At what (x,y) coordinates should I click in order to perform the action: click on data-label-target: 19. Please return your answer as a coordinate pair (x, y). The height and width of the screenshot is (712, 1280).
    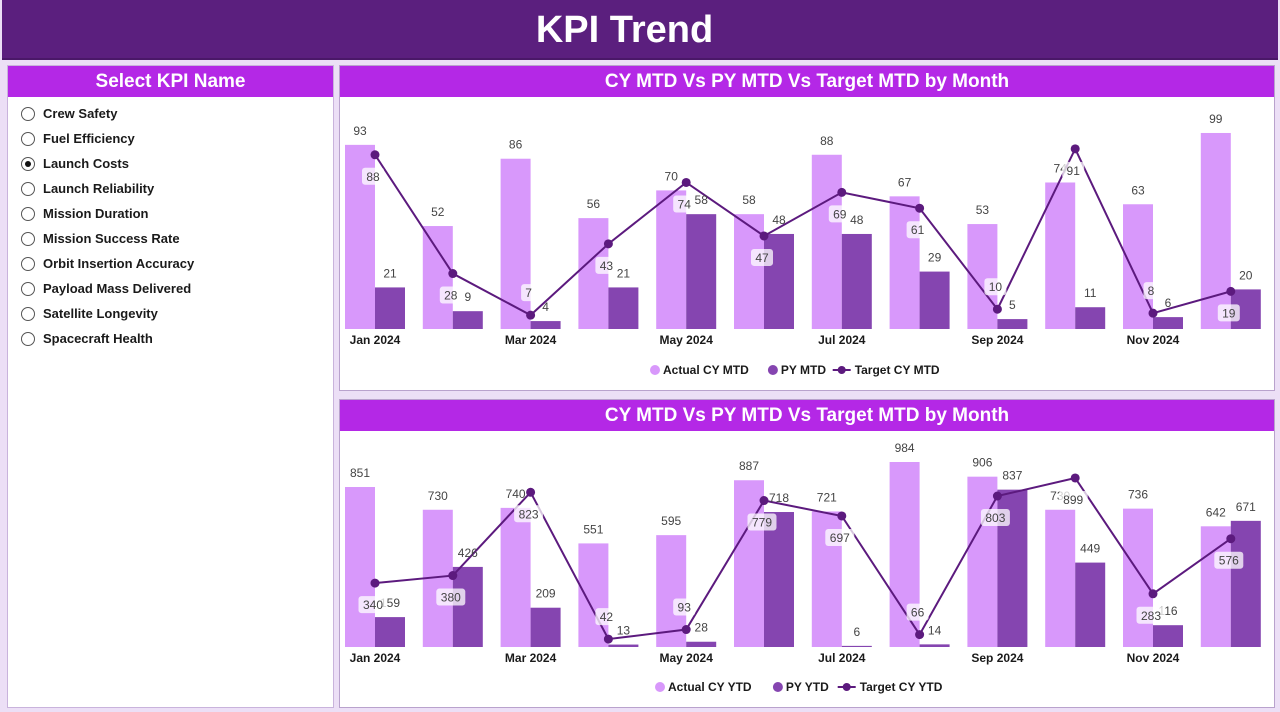
    Looking at the image, I should click on (1229, 313).